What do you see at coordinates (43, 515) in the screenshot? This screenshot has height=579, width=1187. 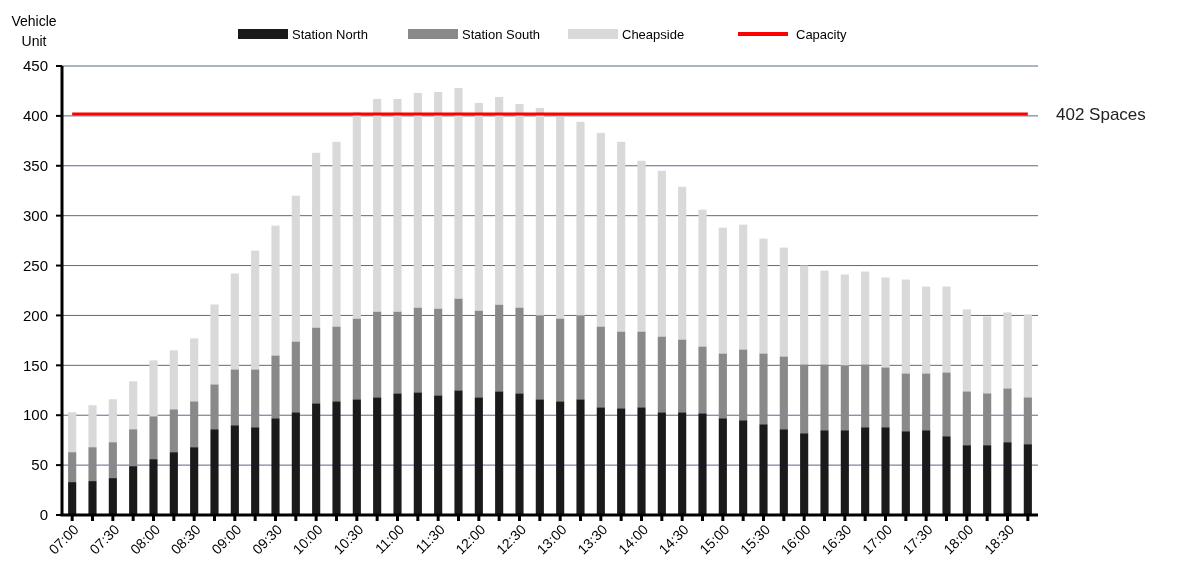 I see `y-tick-label: 0` at bounding box center [43, 515].